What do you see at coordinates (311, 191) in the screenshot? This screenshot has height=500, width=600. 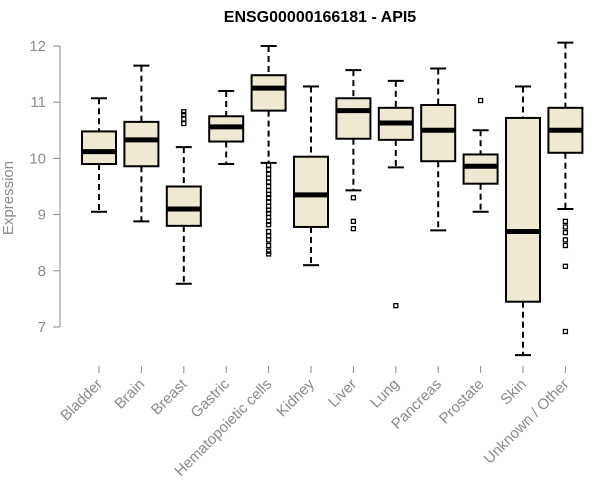 I see `box-iqr-kidney` at bounding box center [311, 191].